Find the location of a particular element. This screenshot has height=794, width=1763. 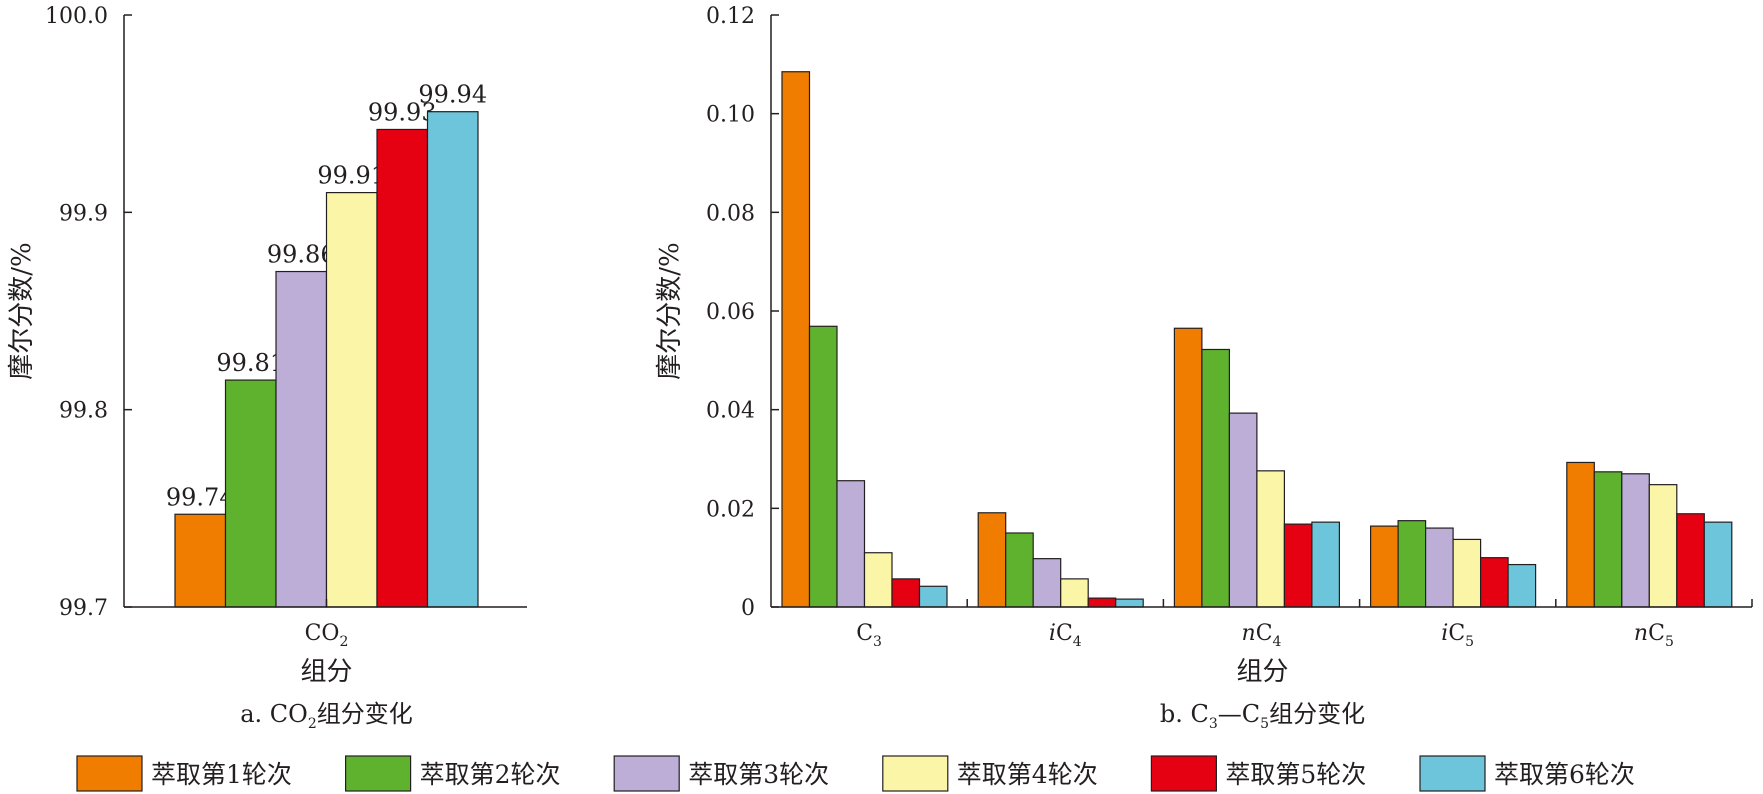

legend-label: 萃取第1轮次 is located at coordinates (221, 774).